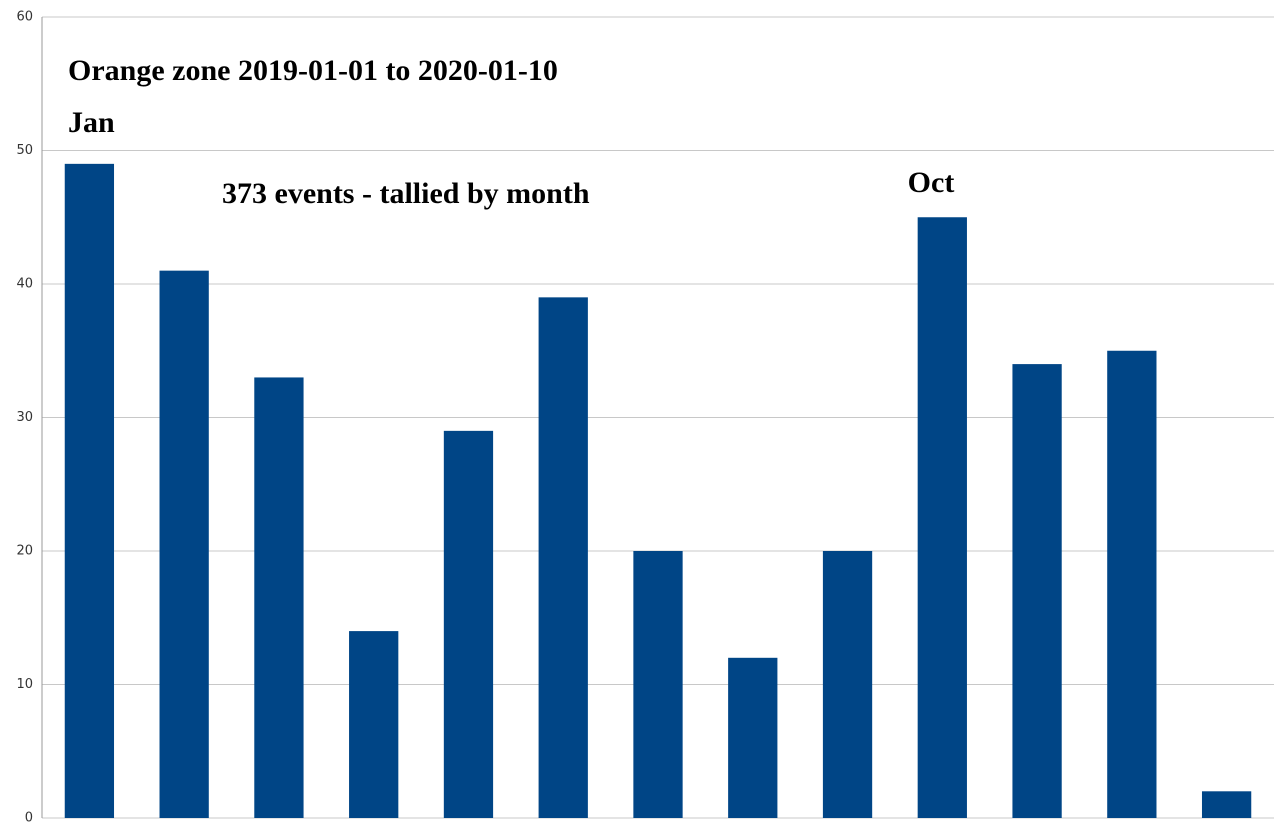  Describe the element at coordinates (931, 182) in the screenshot. I see `annotation: Oct` at that location.